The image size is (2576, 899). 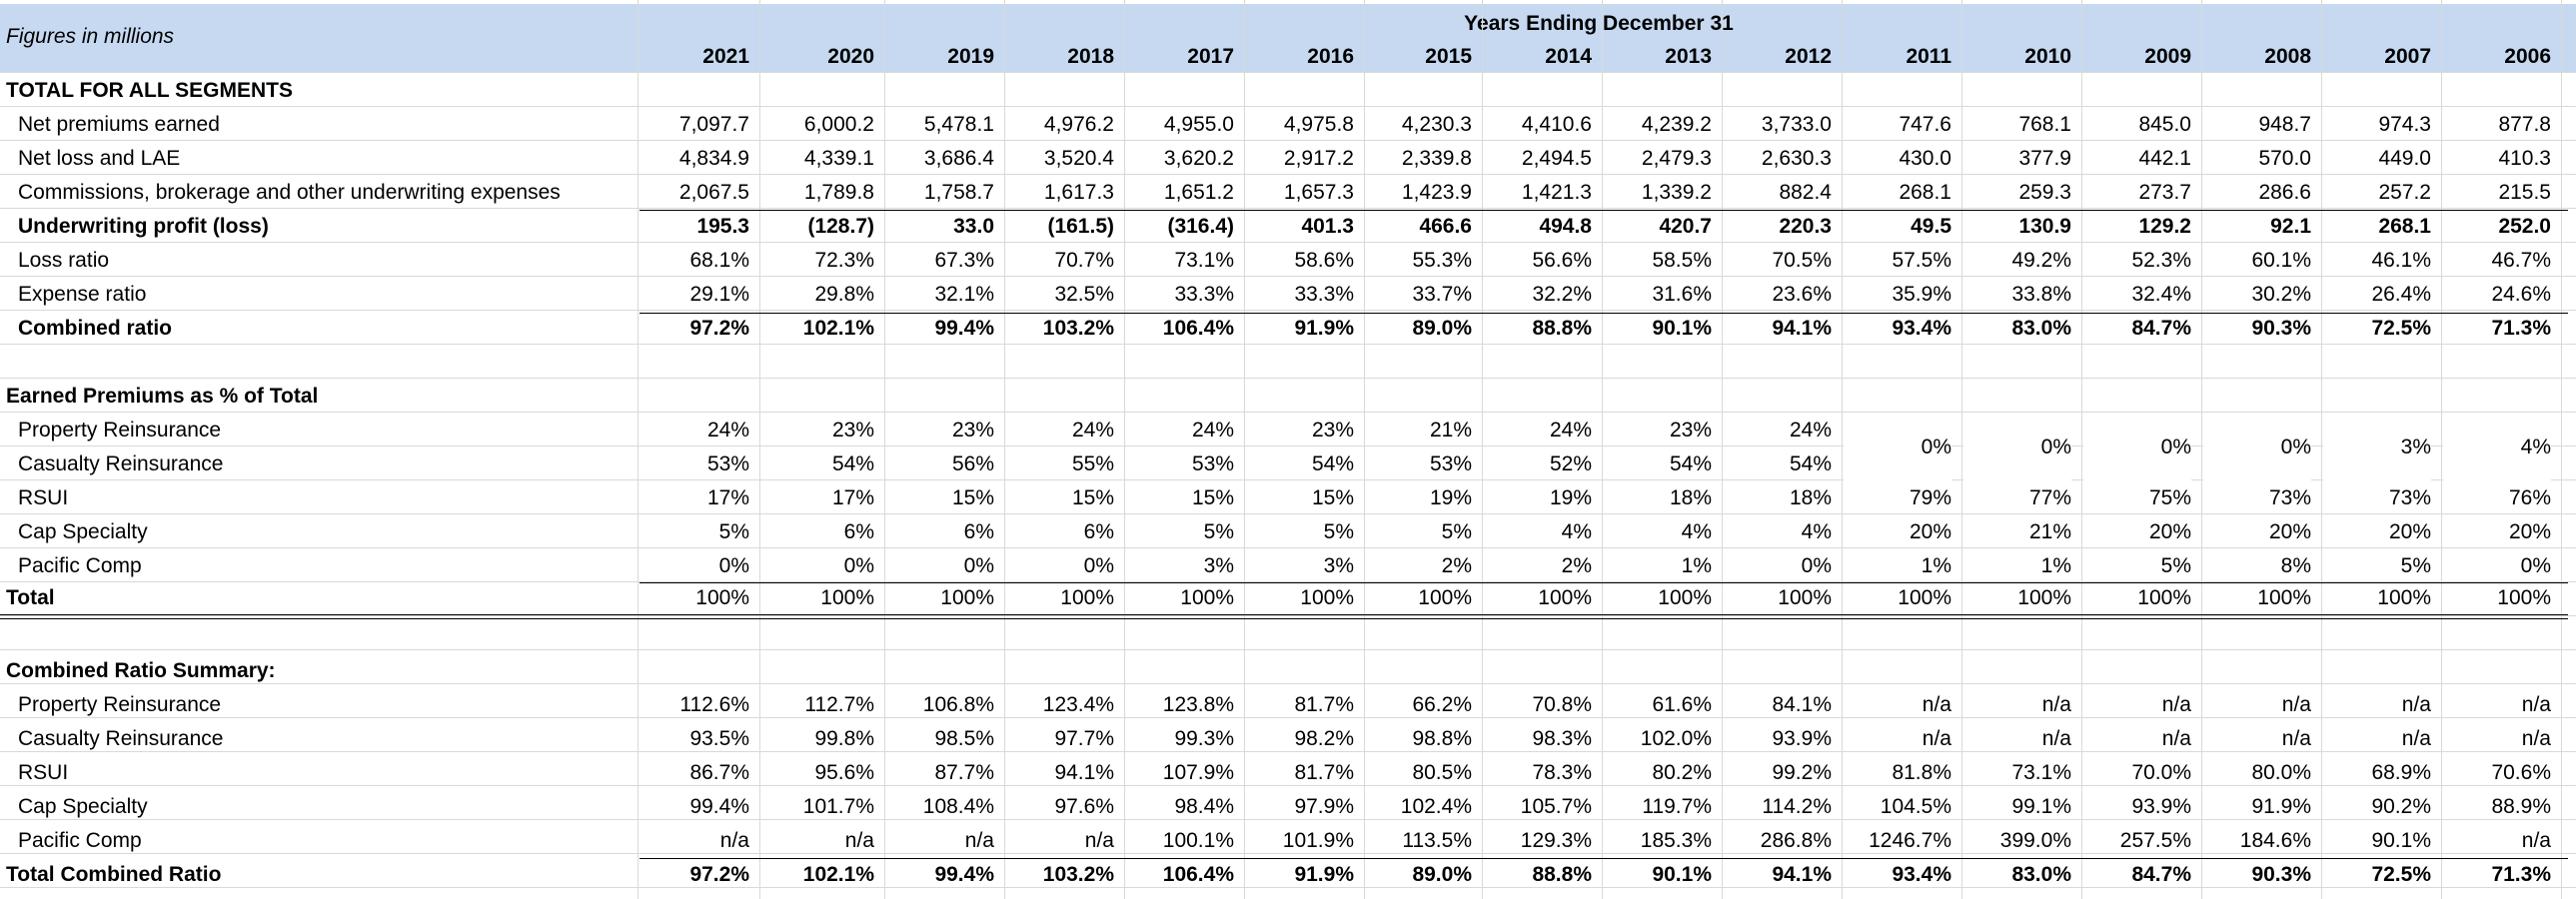 I want to click on row-label-combined-total: Total Combined Ratio, so click(x=114, y=874).